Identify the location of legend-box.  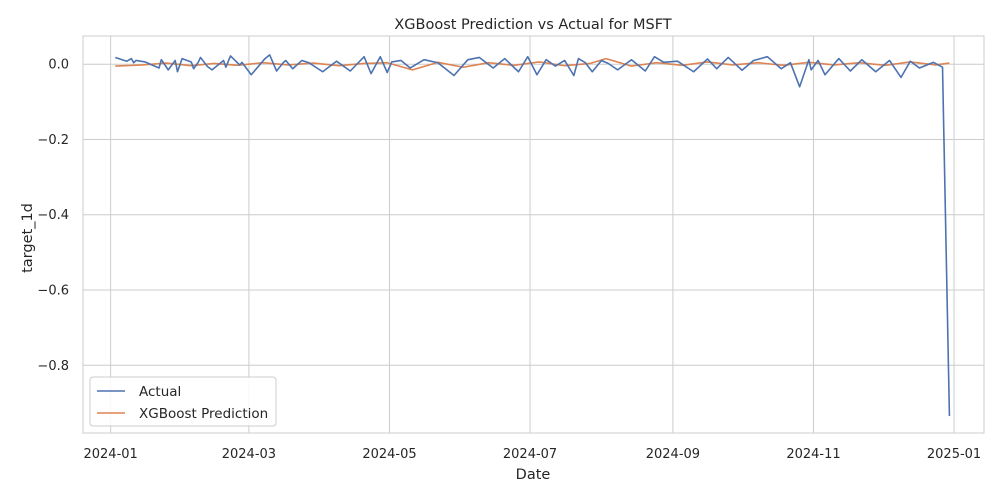
(183, 401).